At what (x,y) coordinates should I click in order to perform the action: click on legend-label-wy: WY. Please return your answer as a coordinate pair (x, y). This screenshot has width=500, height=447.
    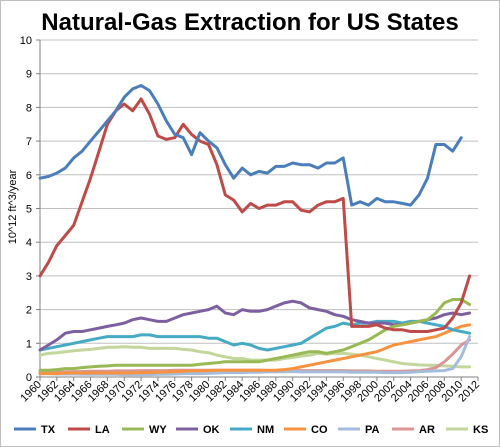
    Looking at the image, I should click on (158, 430).